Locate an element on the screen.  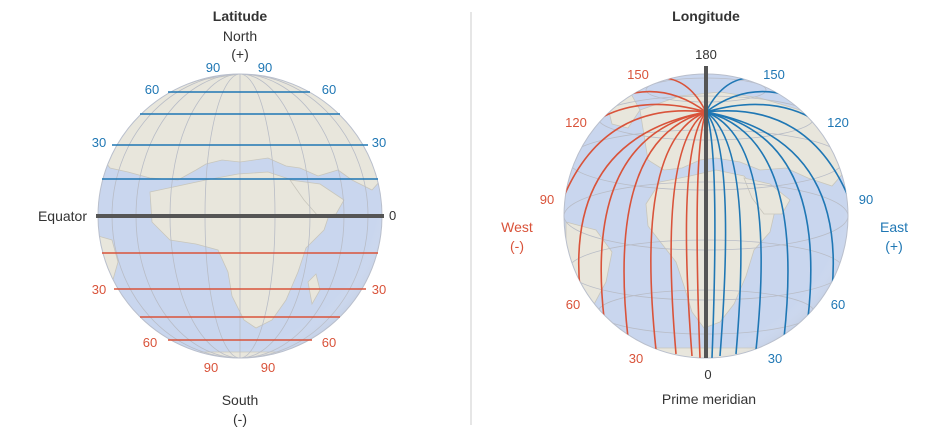
north-60-left: 60 is located at coordinates (152, 89).